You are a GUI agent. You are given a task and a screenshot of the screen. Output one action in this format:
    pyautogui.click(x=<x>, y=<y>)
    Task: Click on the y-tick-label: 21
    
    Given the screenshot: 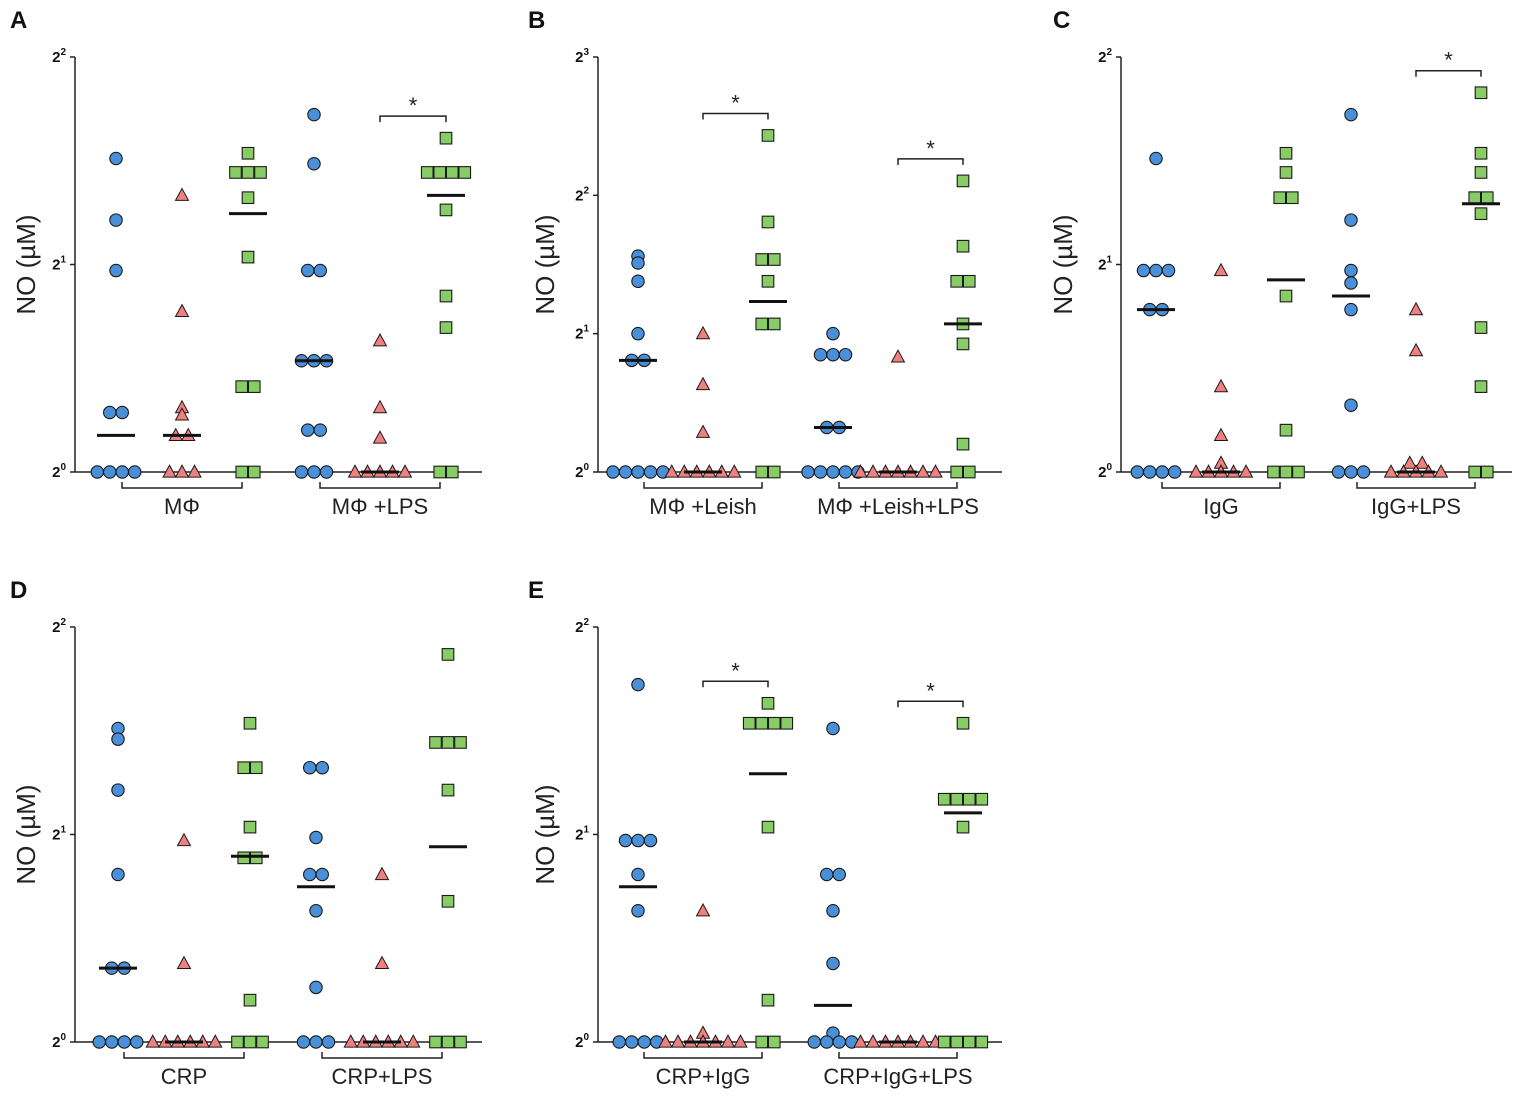 What is the action you would take?
    pyautogui.click(x=59, y=264)
    